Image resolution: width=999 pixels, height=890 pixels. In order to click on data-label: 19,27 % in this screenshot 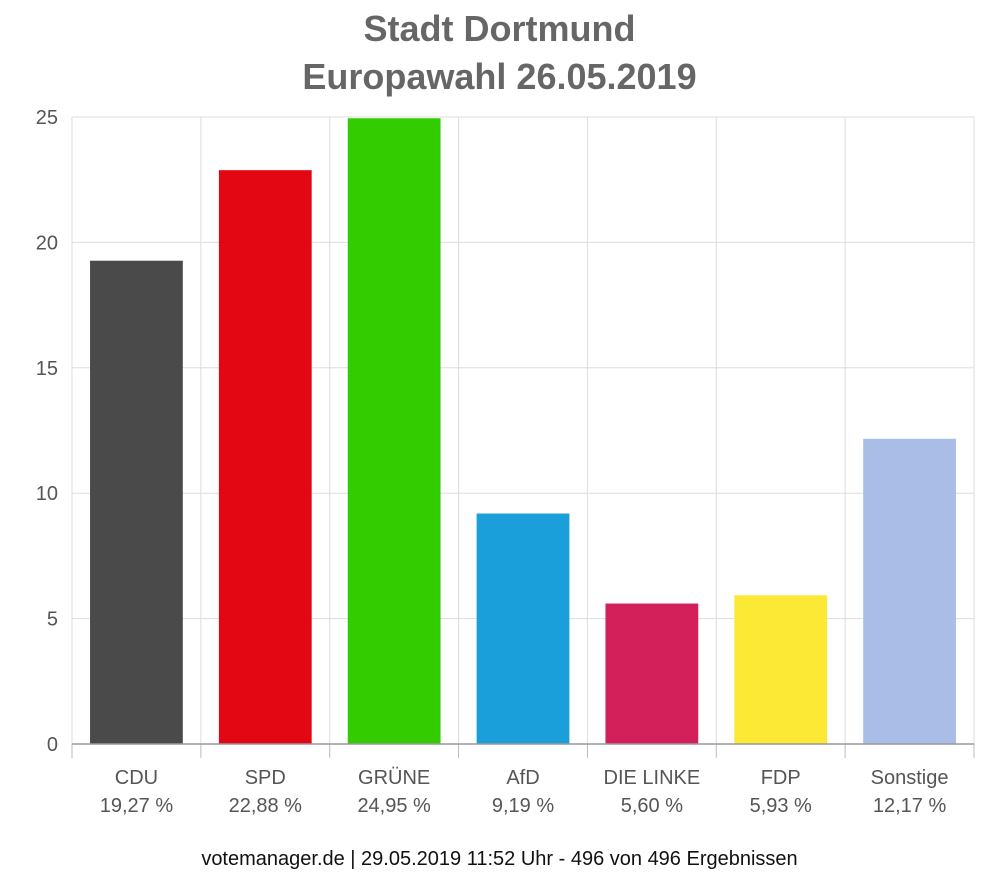, I will do `click(137, 806)`.